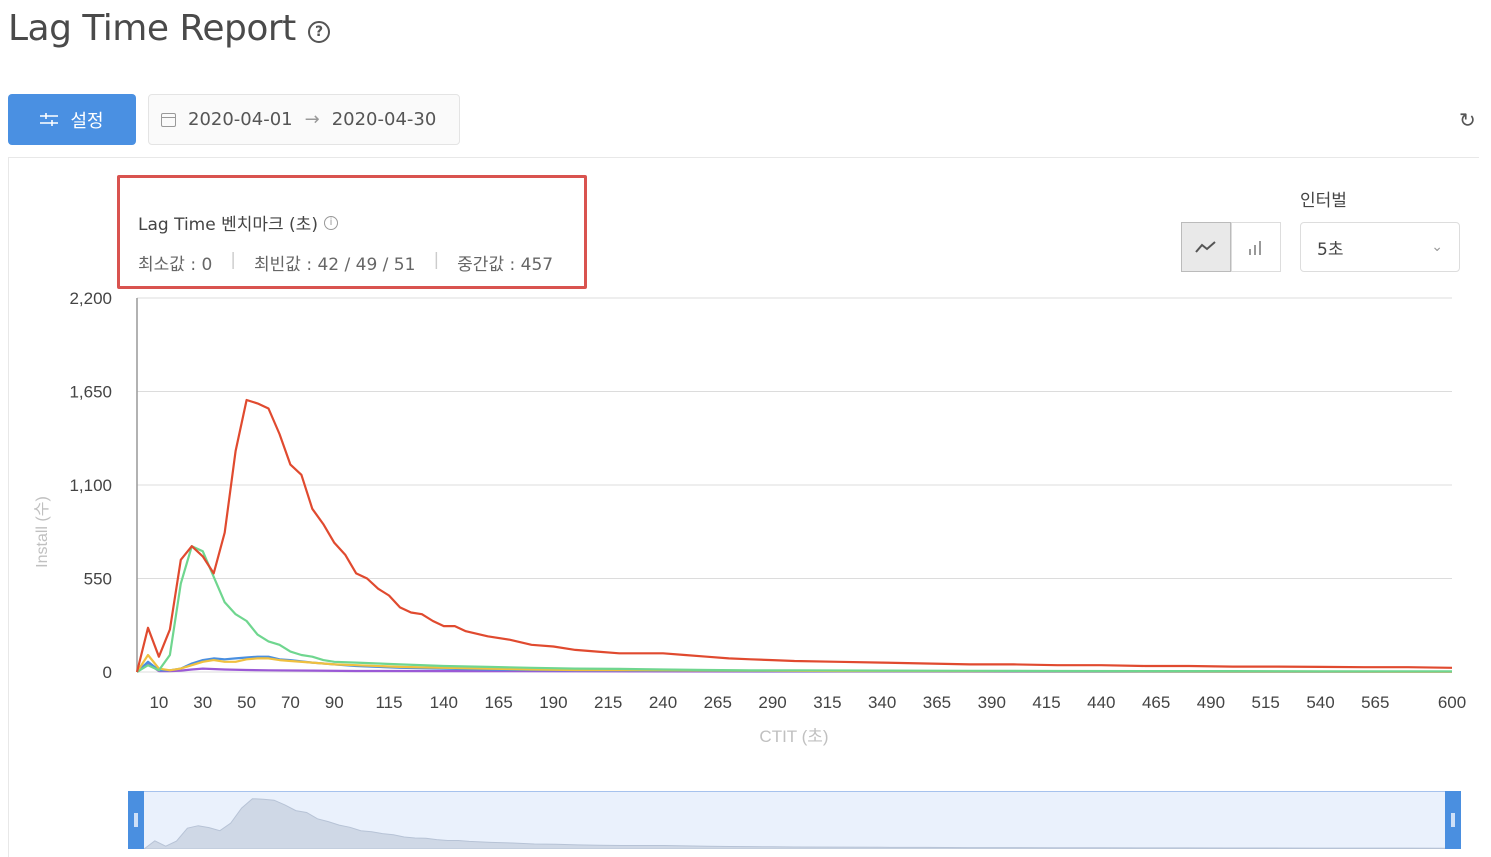  What do you see at coordinates (663, 702) in the screenshot?
I see `x-tick-label: 240` at bounding box center [663, 702].